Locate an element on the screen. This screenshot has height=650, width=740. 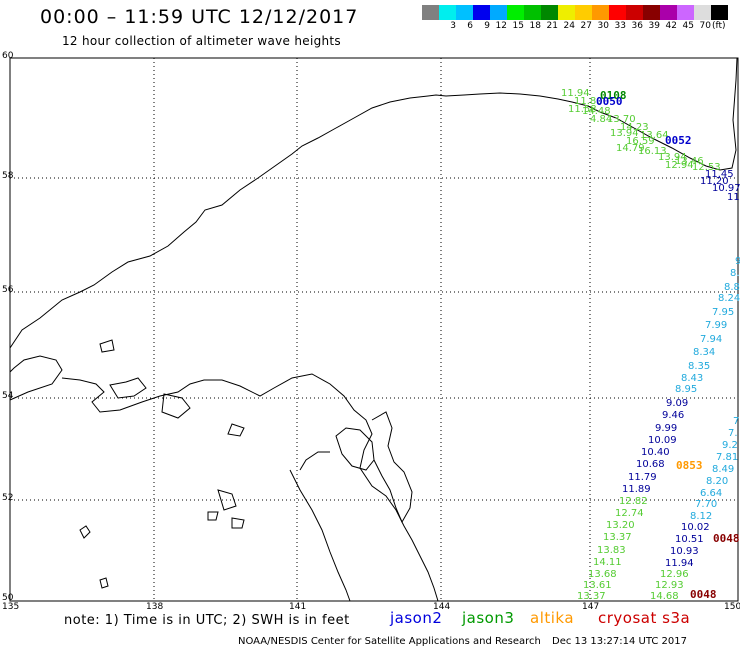
cyan-right-value: 8. is located at coordinates (735, 273).